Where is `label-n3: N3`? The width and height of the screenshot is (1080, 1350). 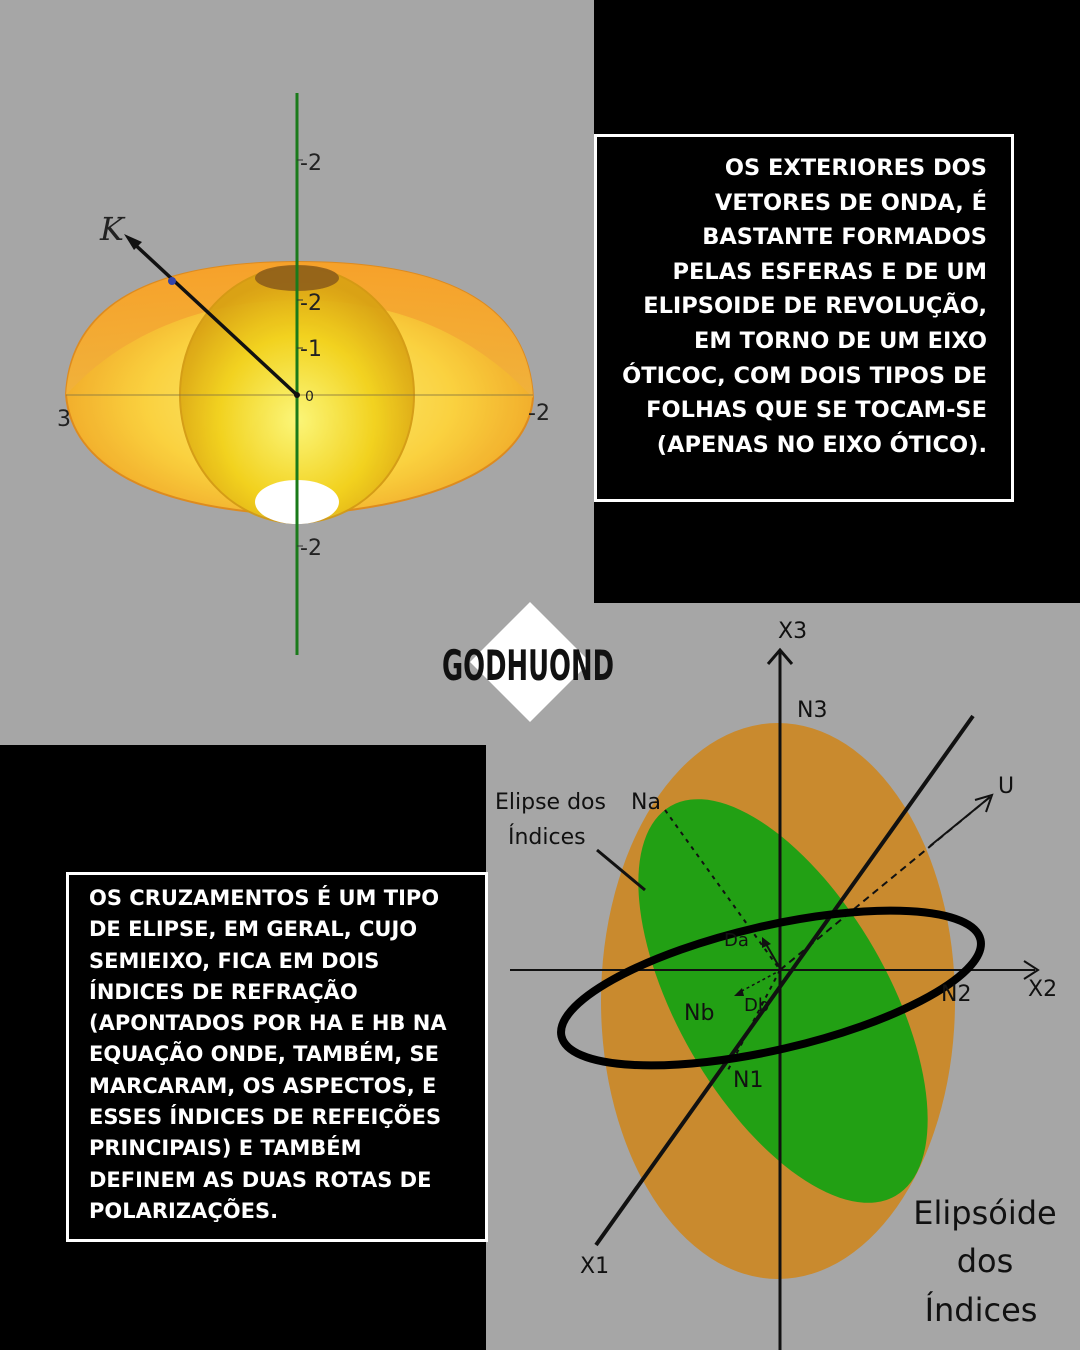
label-n3: N3 is located at coordinates (812, 710).